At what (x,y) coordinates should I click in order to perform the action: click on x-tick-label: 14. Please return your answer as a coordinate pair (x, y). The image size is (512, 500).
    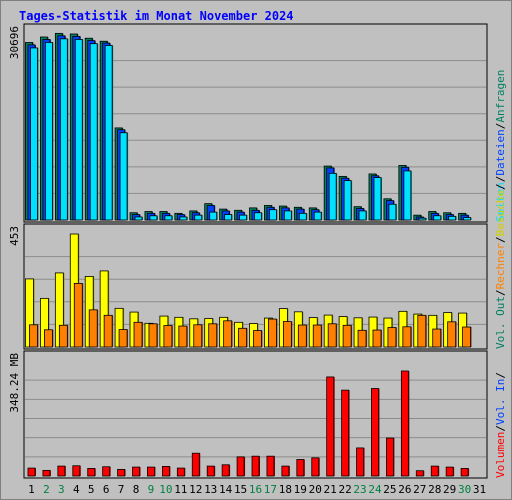
    Looking at the image, I should click on (226, 489).